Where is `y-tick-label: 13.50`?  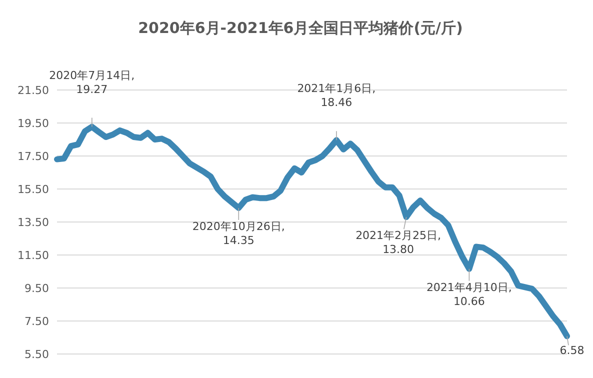 y-tick-label: 13.50 is located at coordinates (33, 222).